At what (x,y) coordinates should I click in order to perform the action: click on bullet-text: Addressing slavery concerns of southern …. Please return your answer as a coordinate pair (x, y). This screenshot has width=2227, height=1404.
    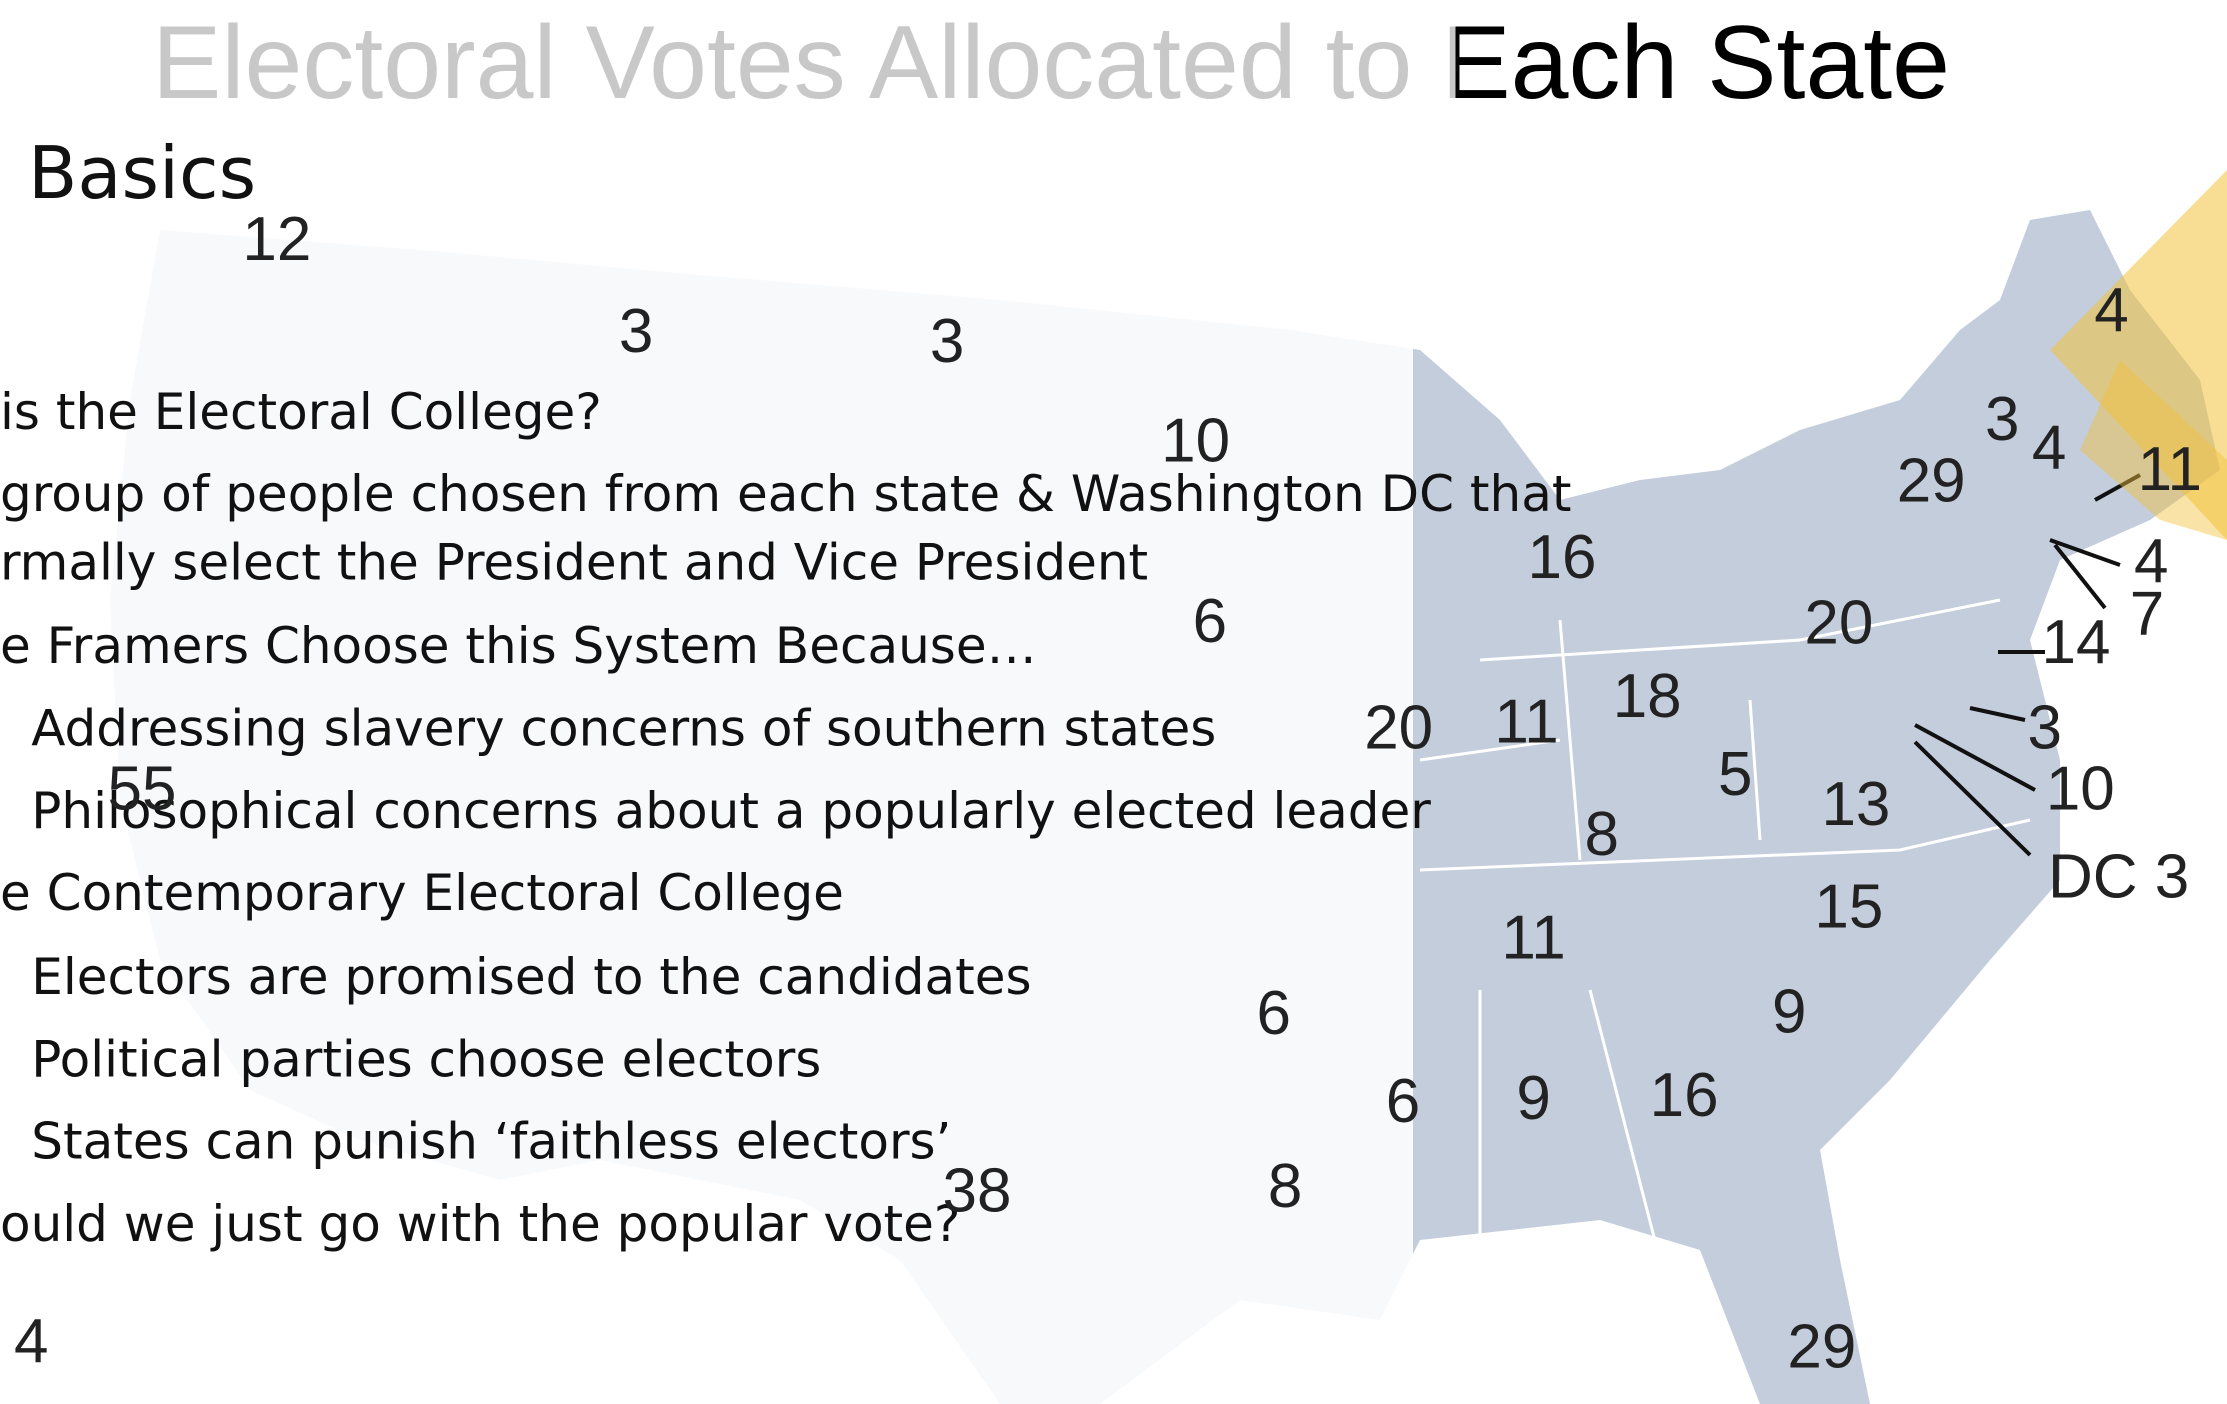
    Looking at the image, I should click on (623, 729).